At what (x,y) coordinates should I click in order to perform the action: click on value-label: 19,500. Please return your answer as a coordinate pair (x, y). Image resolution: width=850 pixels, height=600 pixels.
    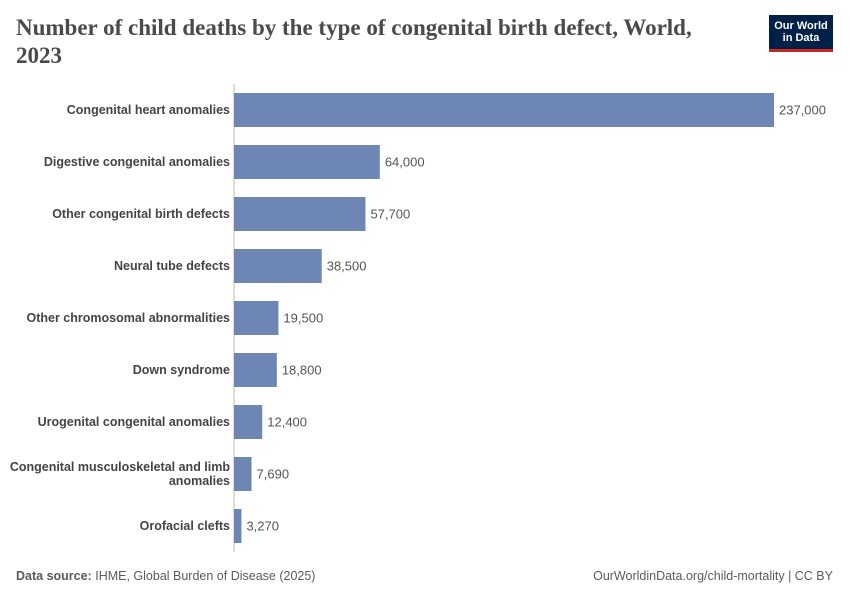
    Looking at the image, I should click on (303, 318).